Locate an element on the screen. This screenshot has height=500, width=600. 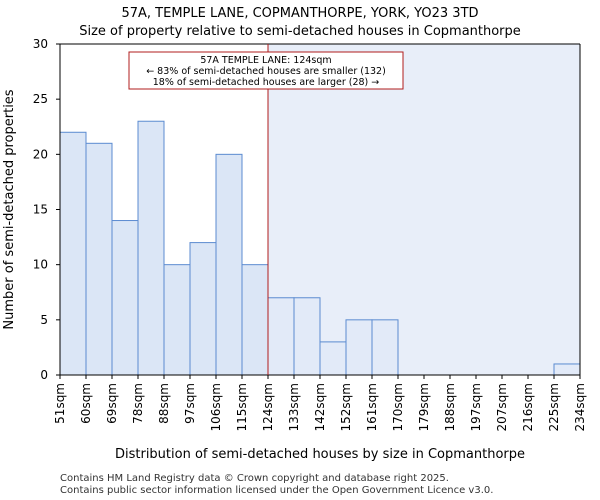
y-tick-label-5: 5 is located at coordinates (44, 320).